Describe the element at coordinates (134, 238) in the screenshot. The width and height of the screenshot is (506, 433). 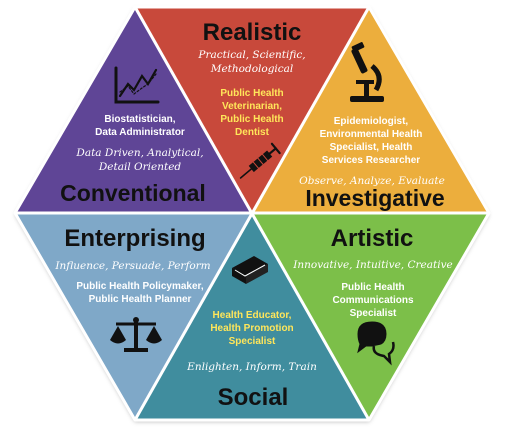
I see `enterprising-title: Enterprising` at that location.